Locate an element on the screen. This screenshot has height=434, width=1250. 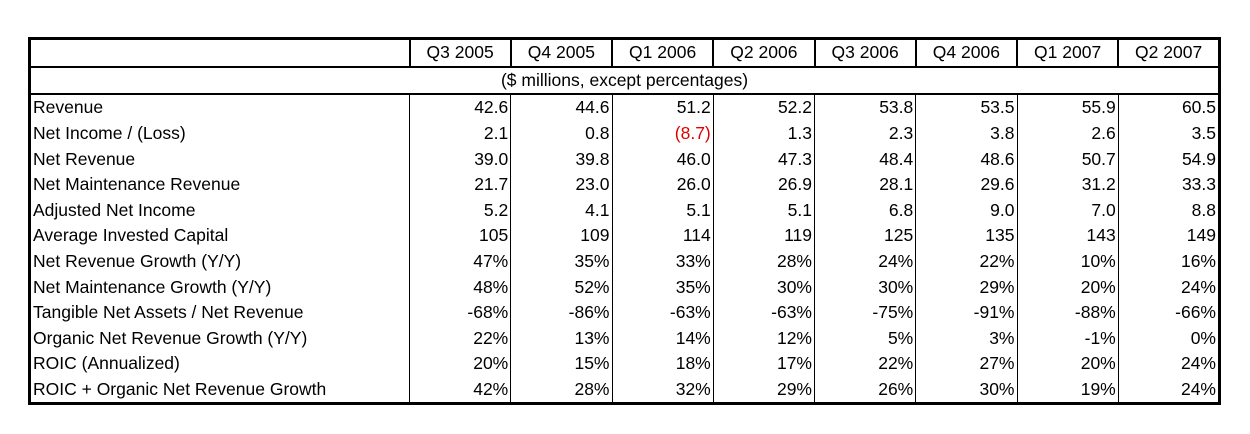
table-cell: 4.1 is located at coordinates (561, 210).